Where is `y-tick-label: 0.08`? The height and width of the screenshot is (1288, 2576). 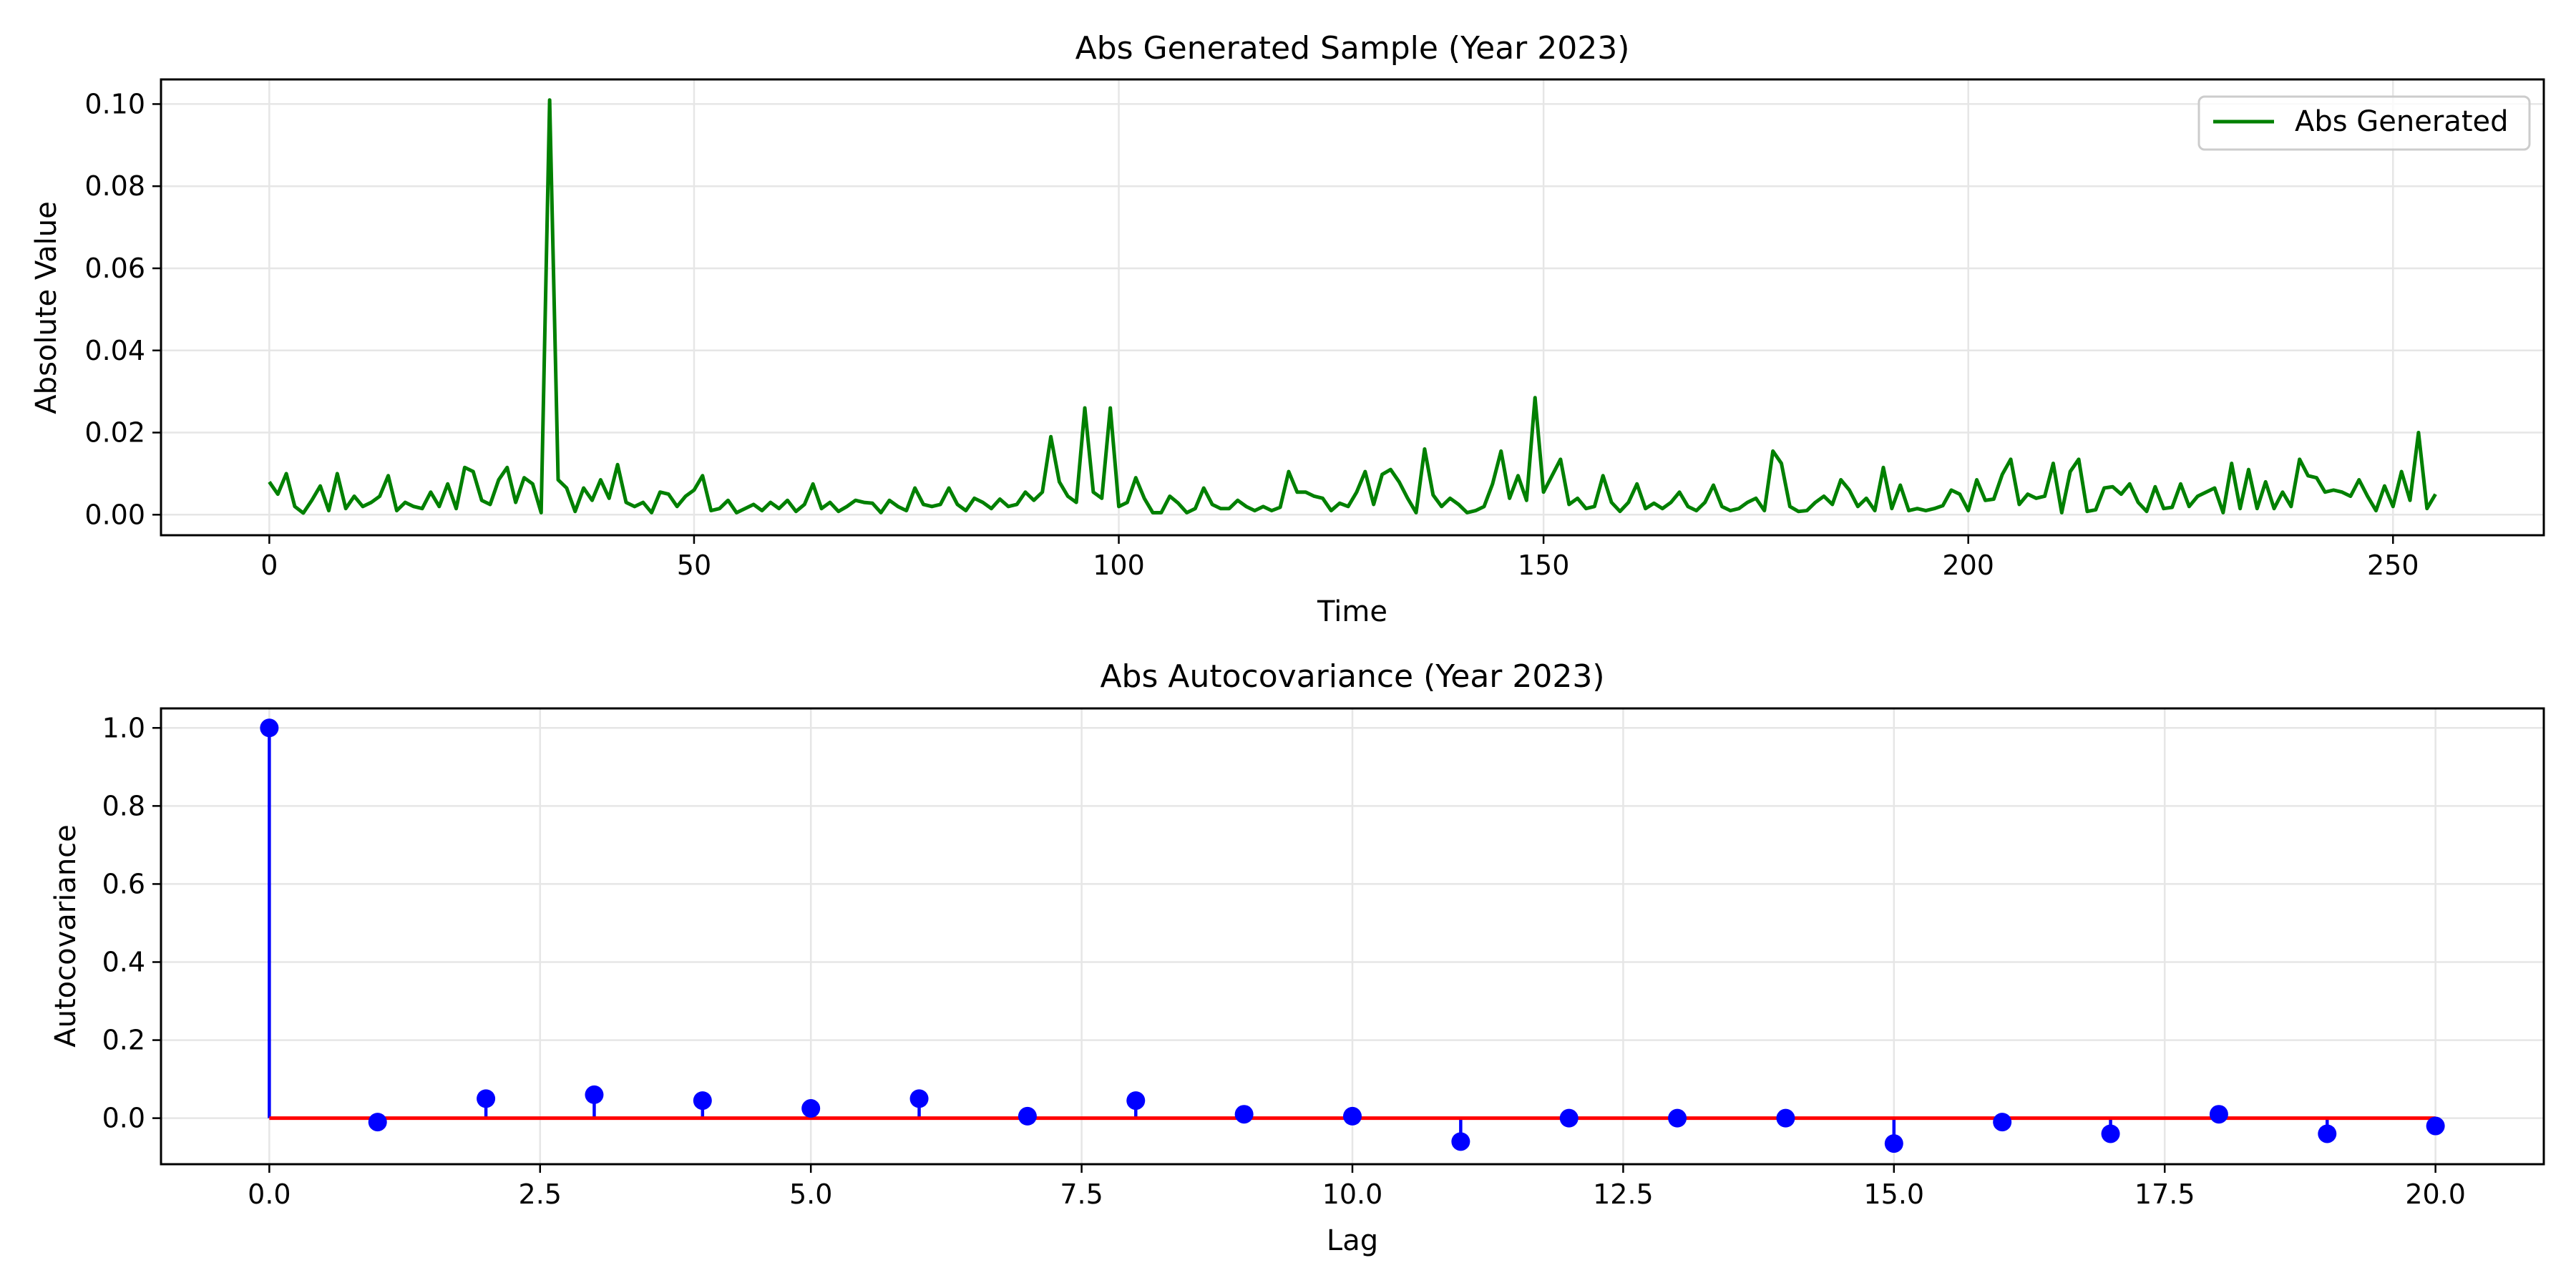 y-tick-label: 0.08 is located at coordinates (114, 186).